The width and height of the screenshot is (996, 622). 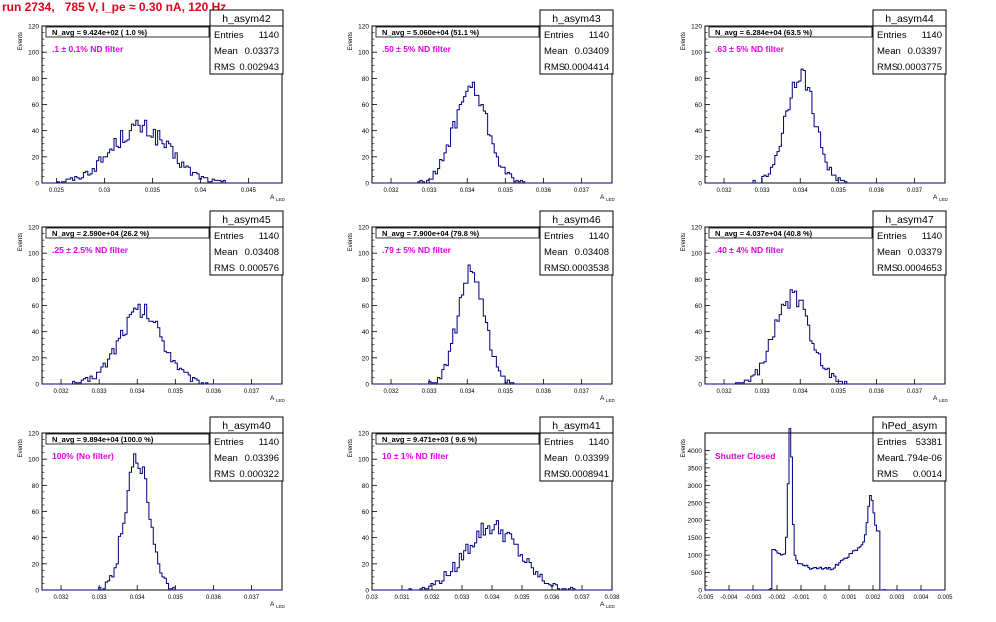 I want to click on chart-h_asym43-ytick-label: 40, so click(x=366, y=131).